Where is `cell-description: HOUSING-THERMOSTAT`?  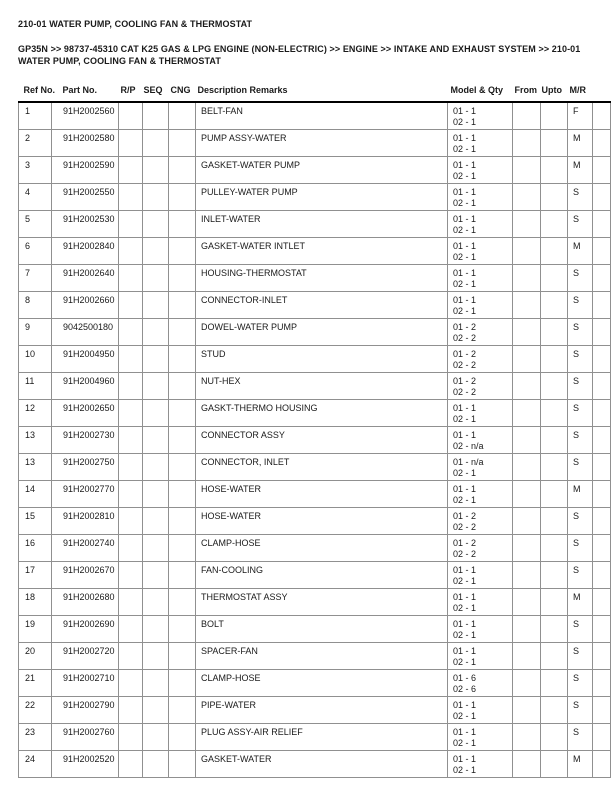
cell-description: HOUSING-THERMOSTAT is located at coordinates (321, 277).